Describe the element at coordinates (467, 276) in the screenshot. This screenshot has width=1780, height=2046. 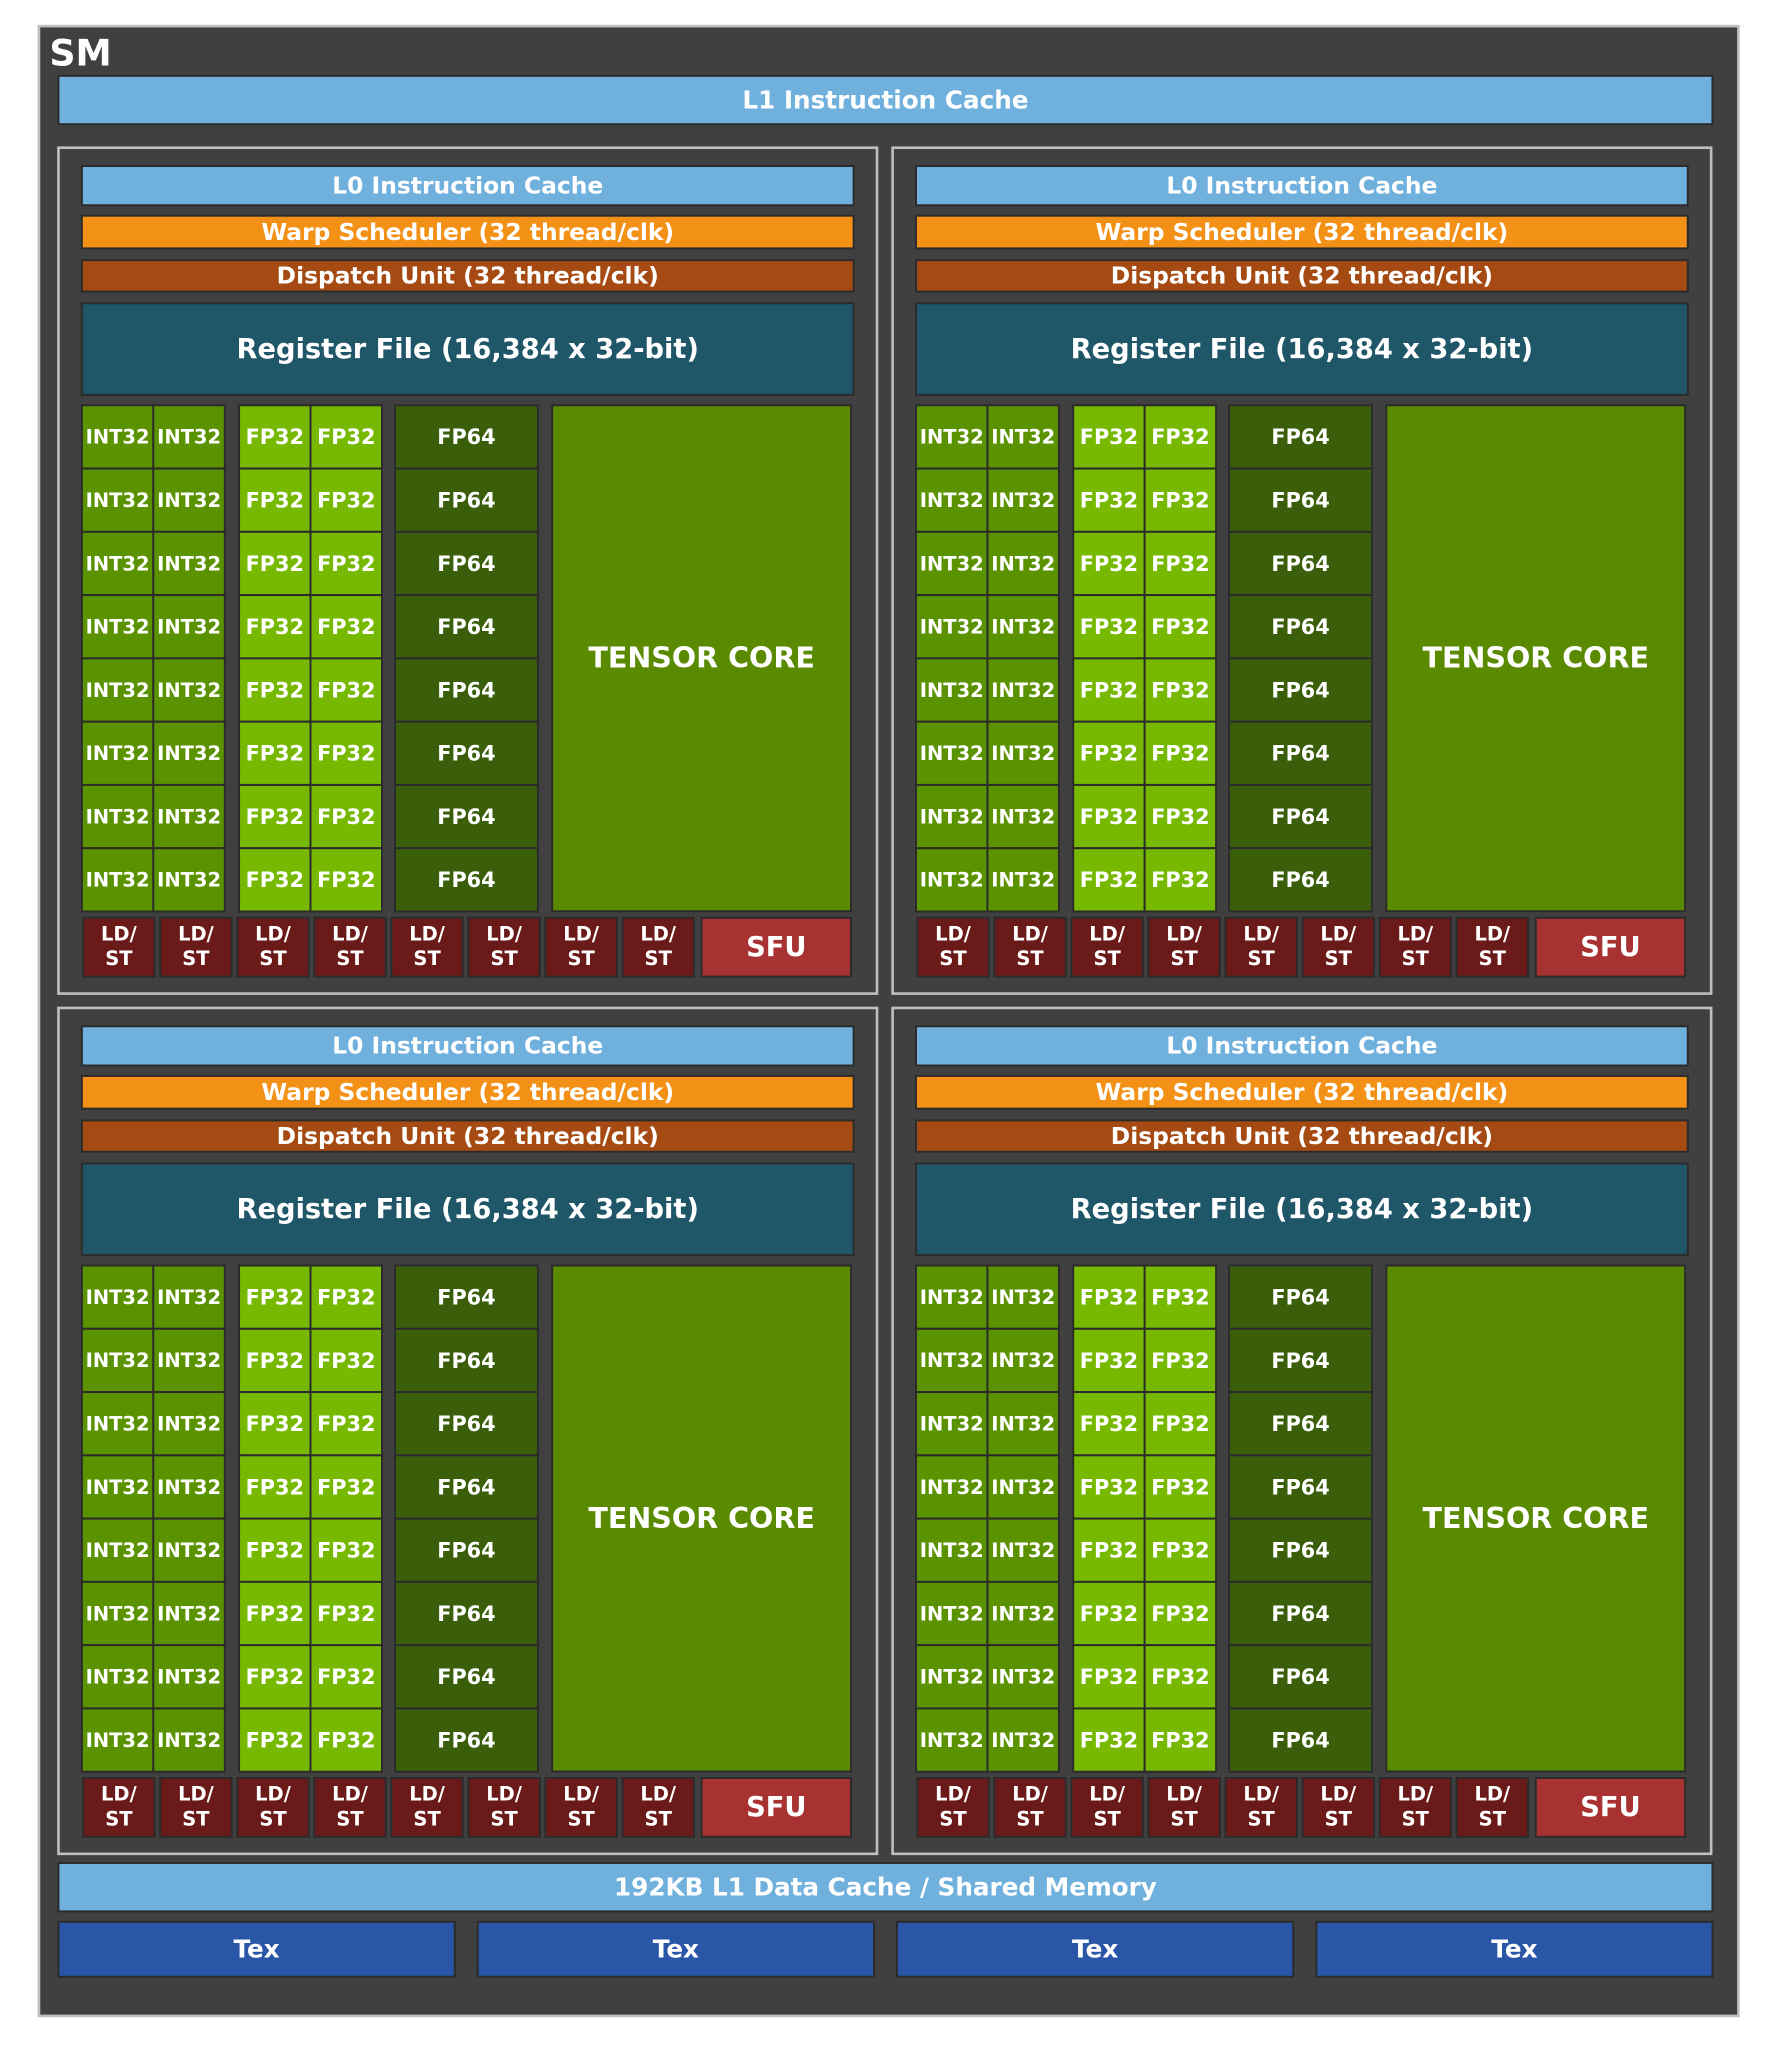
I see `dispatch-unit` at that location.